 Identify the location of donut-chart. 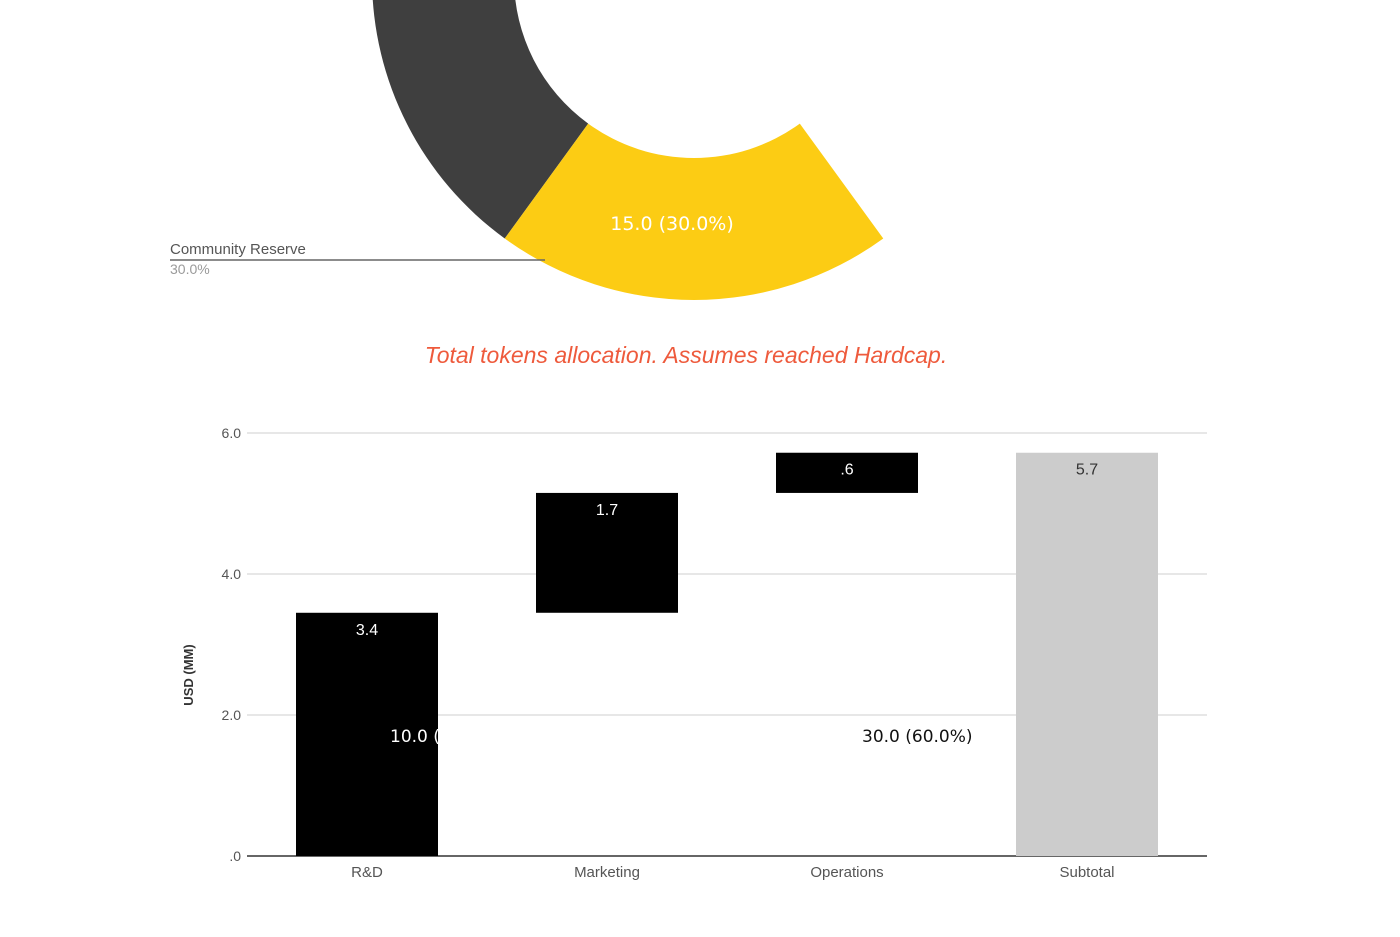
(628, 150).